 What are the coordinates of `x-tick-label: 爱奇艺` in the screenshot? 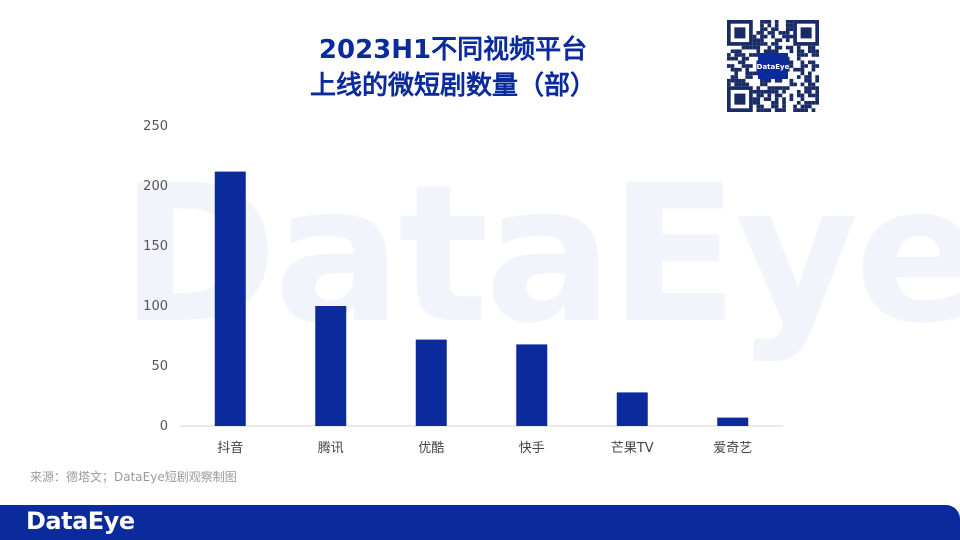 It's located at (732, 448).